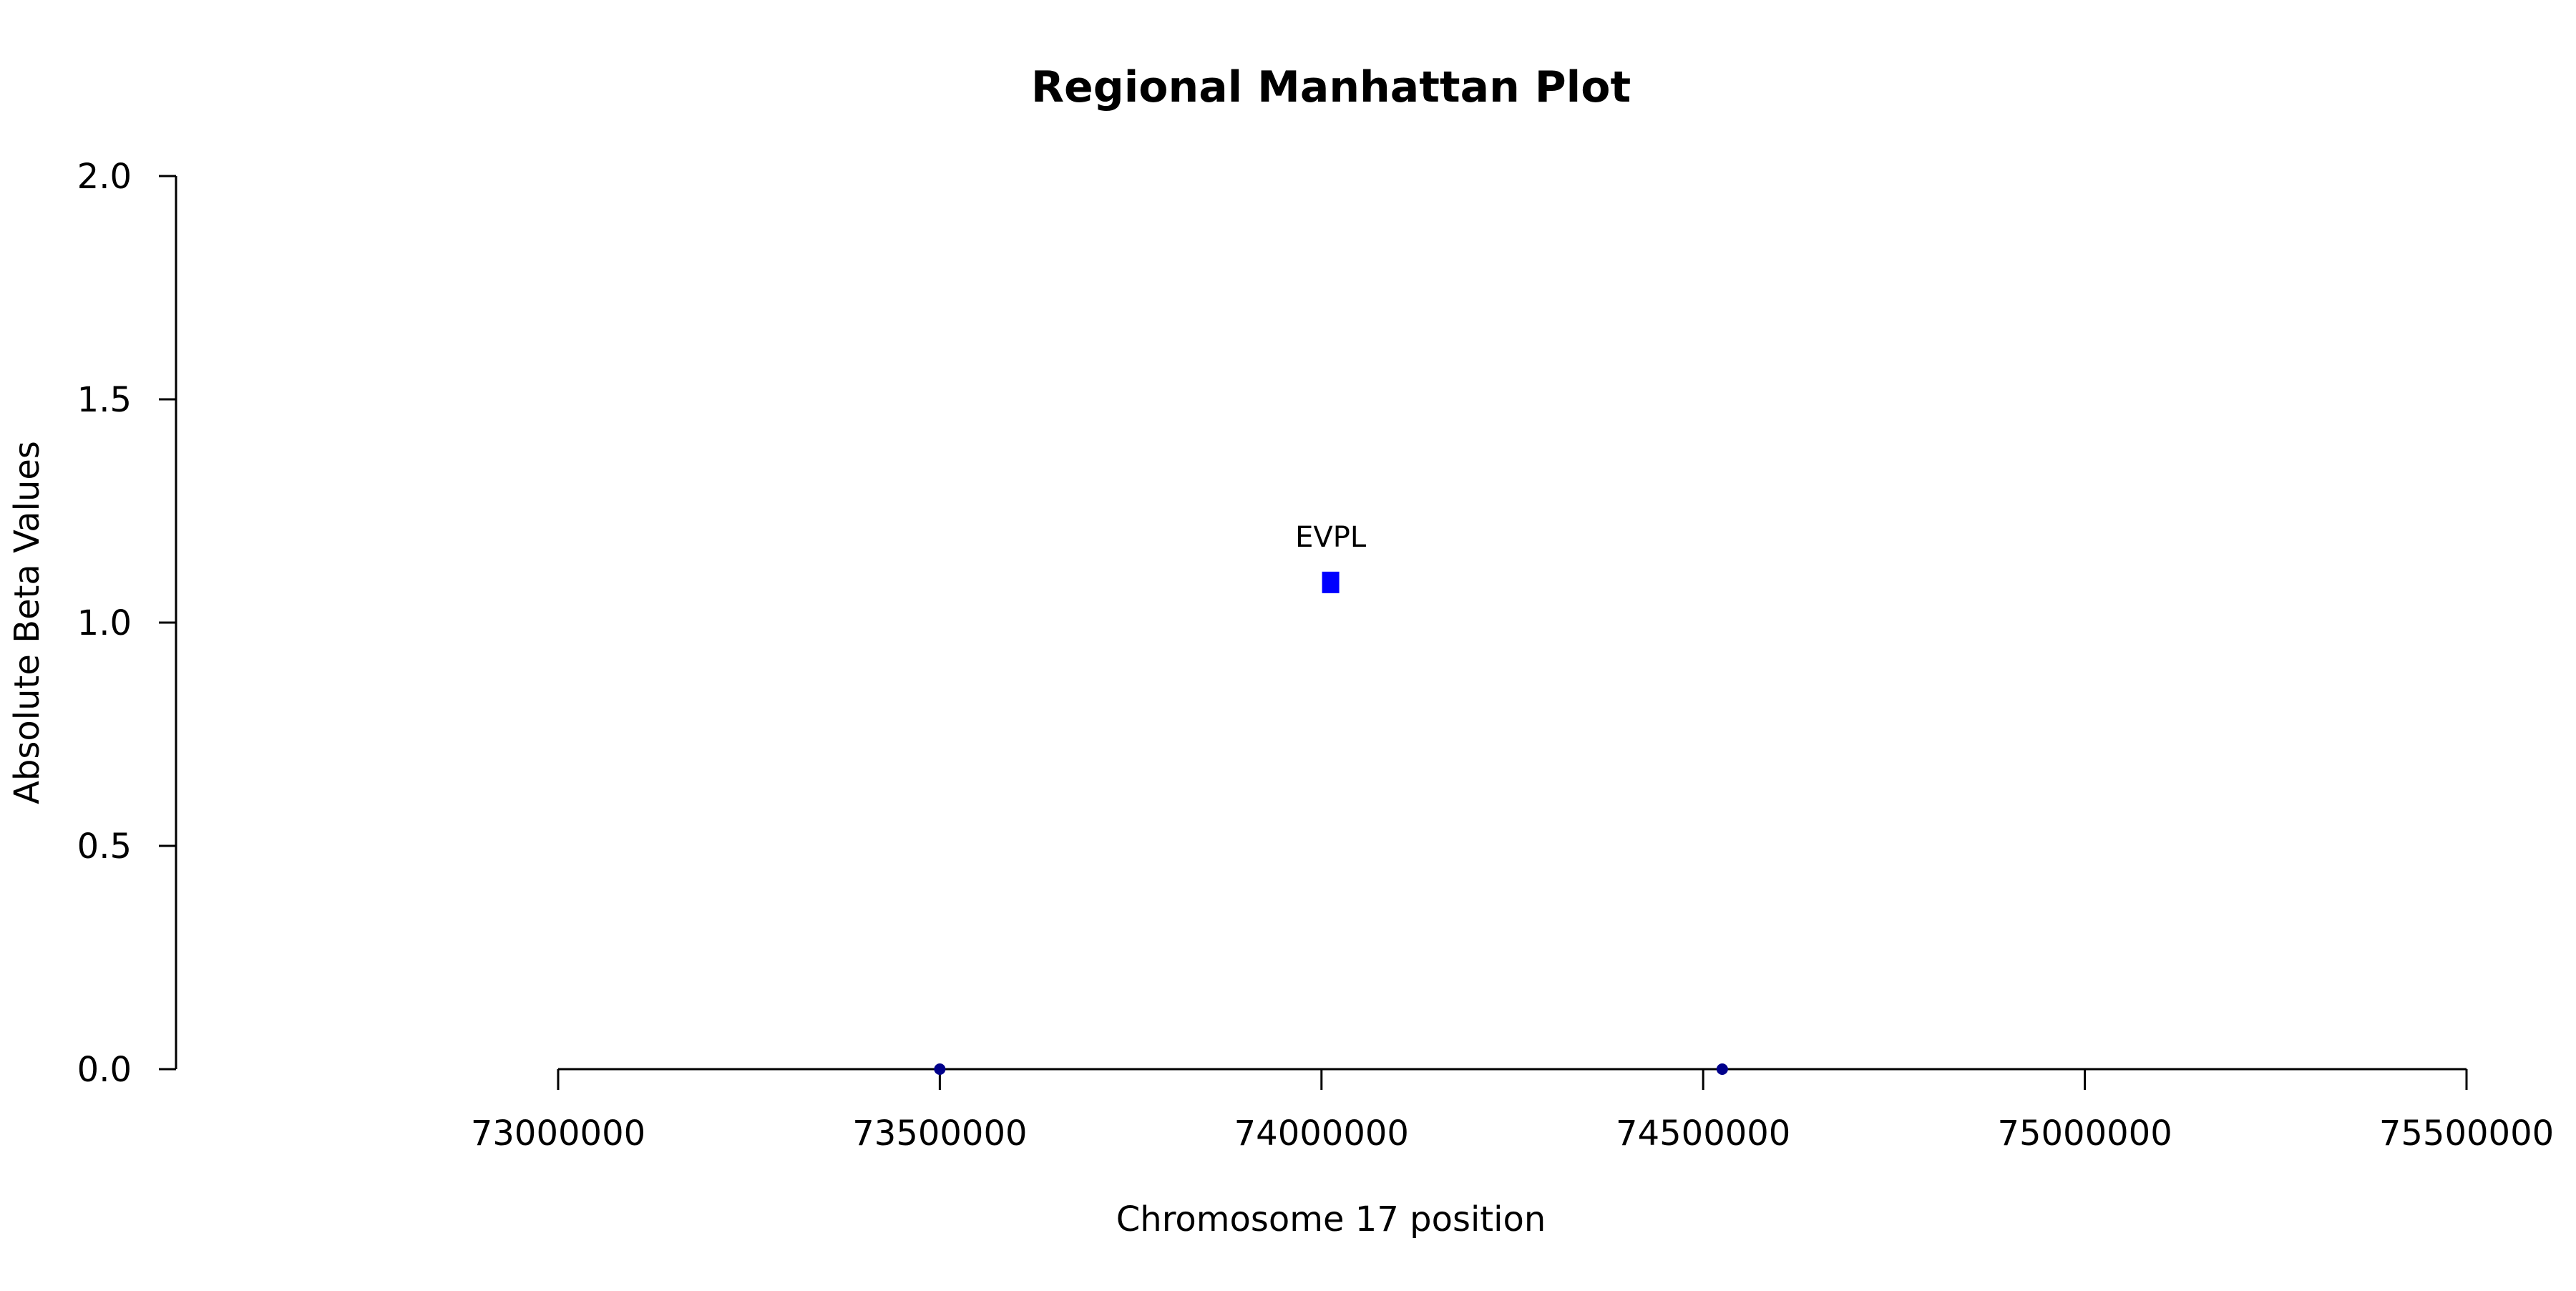 This screenshot has height=1291, width=2576. What do you see at coordinates (104, 400) in the screenshot?
I see `y-tick-label: 1.5` at bounding box center [104, 400].